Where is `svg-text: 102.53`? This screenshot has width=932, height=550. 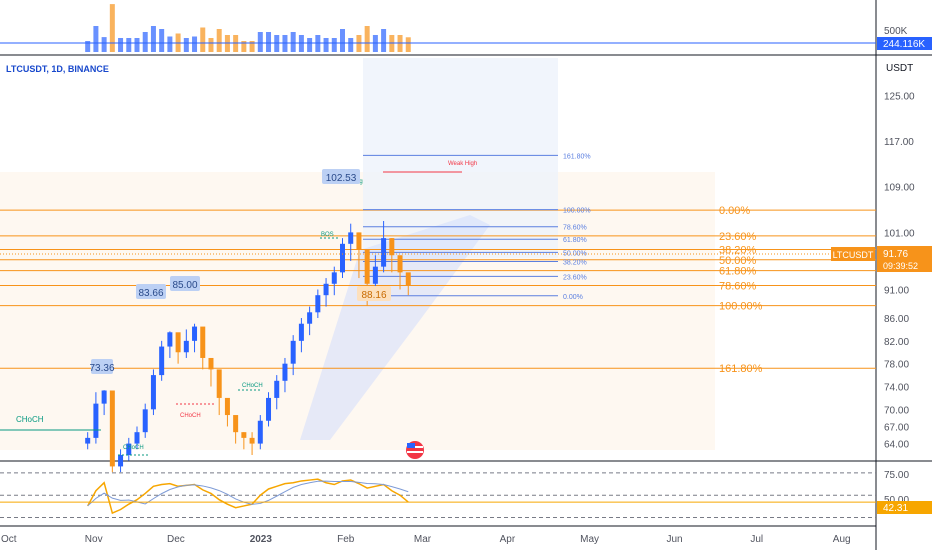 svg-text: 102.53 is located at coordinates (341, 178).